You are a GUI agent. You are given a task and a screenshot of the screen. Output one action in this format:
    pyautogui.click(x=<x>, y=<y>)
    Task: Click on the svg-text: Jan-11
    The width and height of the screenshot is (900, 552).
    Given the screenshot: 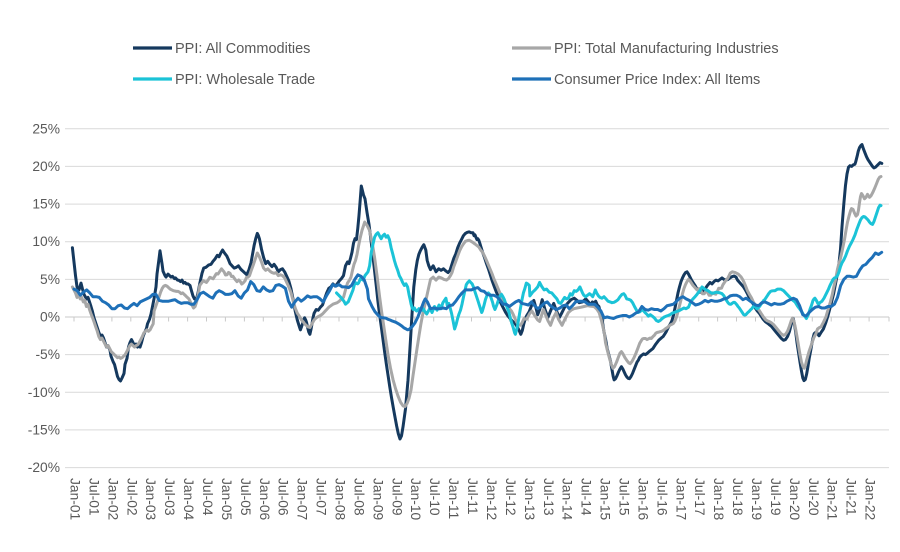 What is the action you would take?
    pyautogui.click(x=453, y=498)
    